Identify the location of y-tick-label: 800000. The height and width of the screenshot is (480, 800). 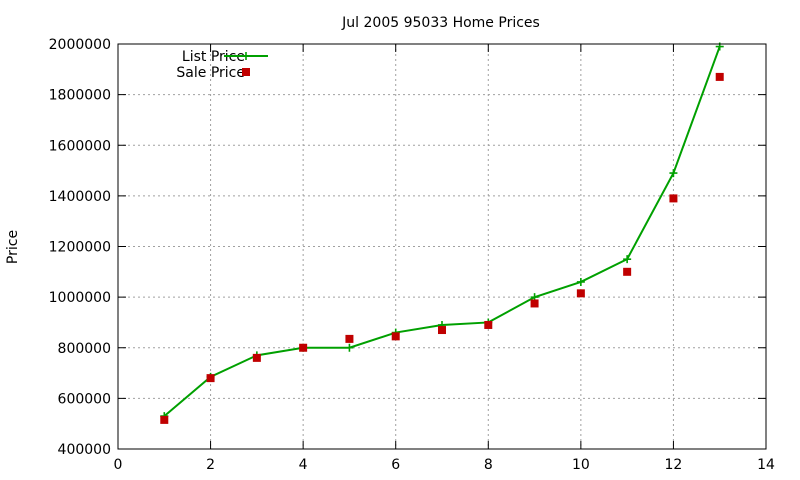
(84, 349).